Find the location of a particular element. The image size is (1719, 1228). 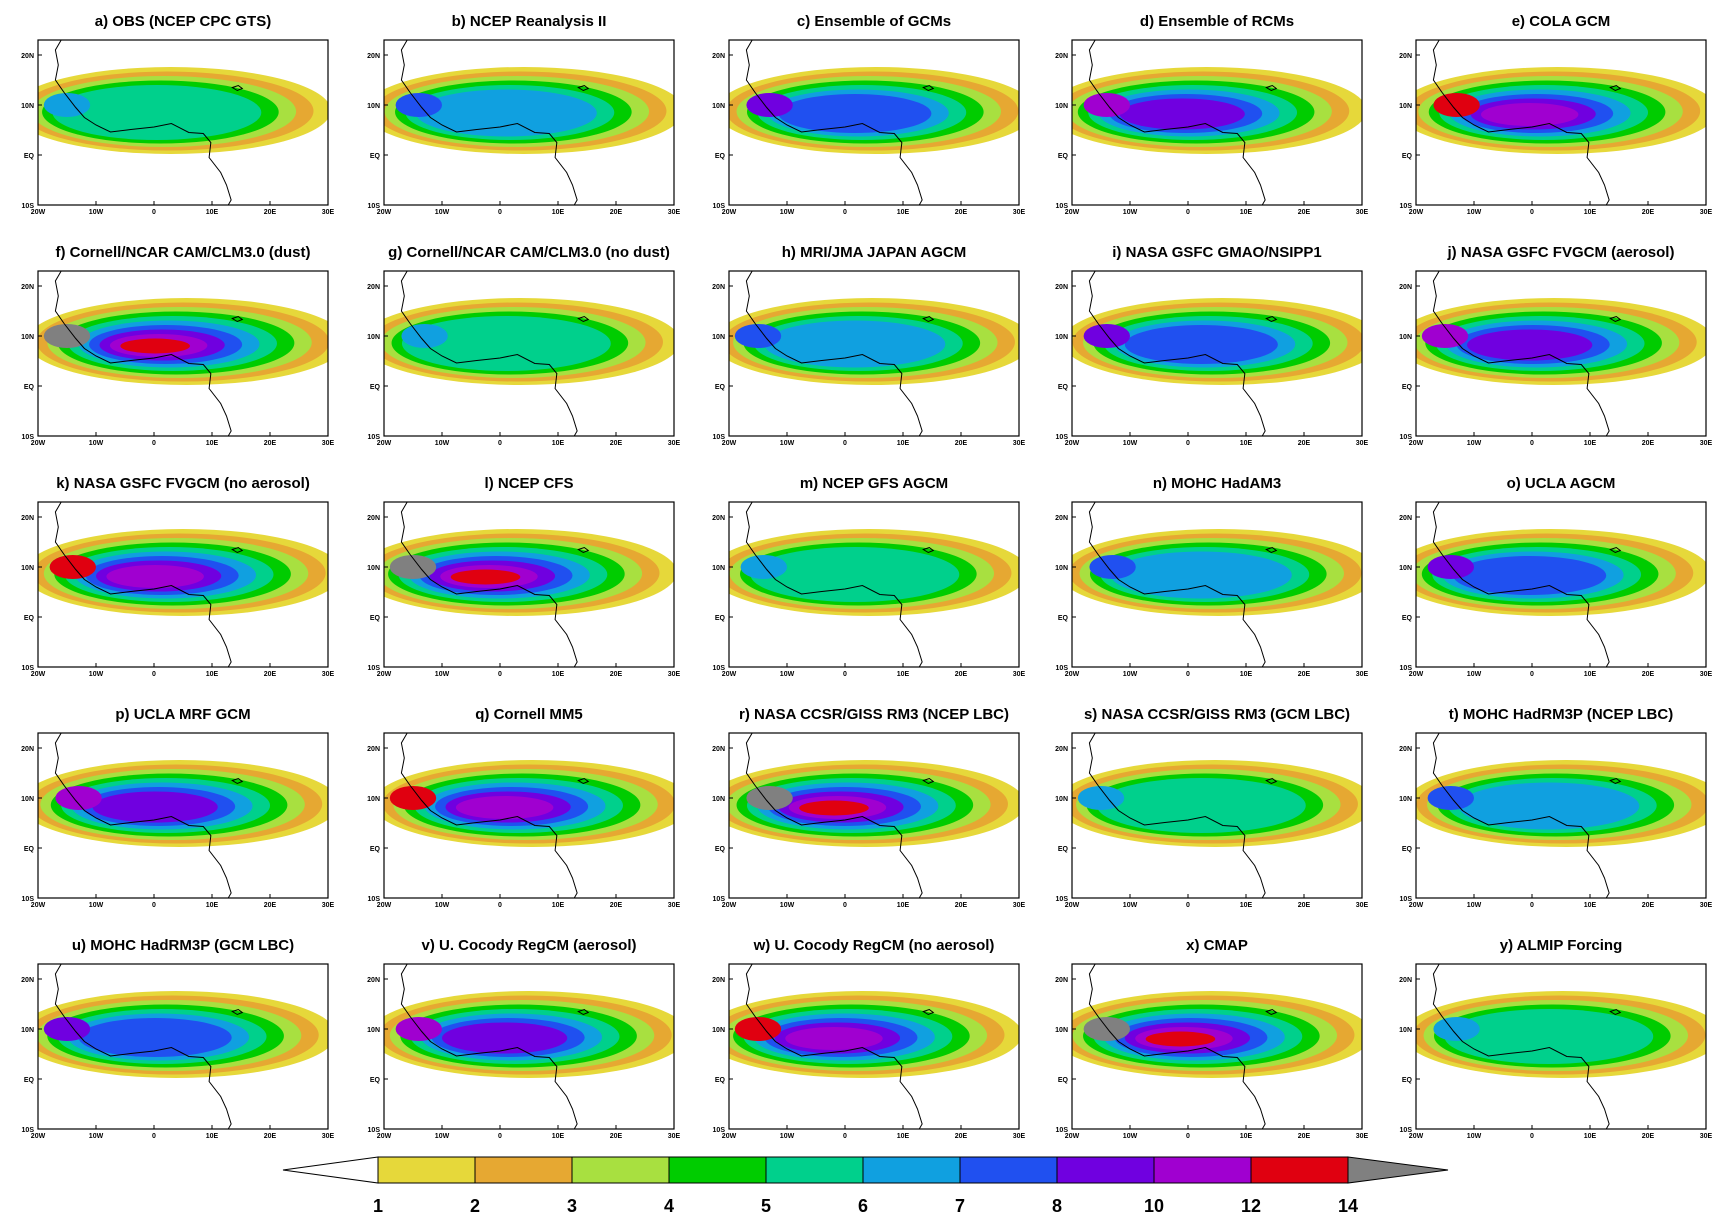

map-panel: o) UCLA AGCM 20W 10W 0 10E 20E 30E 20N 10N EQ 10S is located at coordinates (1555, 576).